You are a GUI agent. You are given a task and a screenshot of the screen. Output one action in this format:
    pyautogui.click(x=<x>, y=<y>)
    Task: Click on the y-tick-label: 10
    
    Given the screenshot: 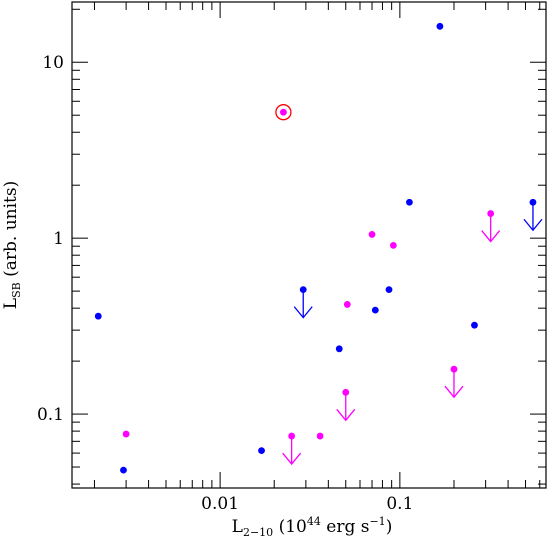 What is the action you would take?
    pyautogui.click(x=53, y=63)
    